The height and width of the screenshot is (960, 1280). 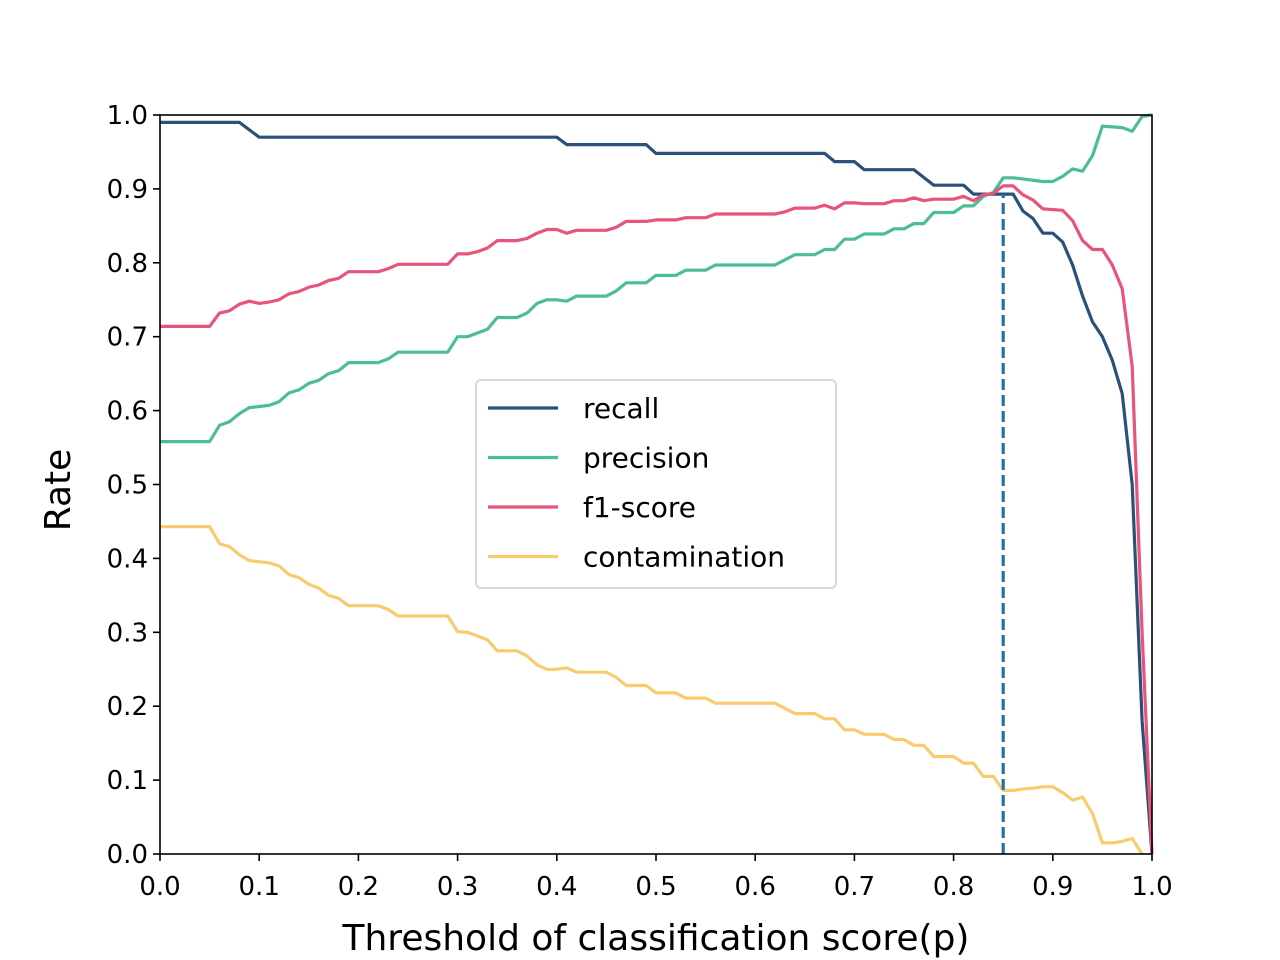 What do you see at coordinates (127, 633) in the screenshot?
I see `y-tick-label: 0.3` at bounding box center [127, 633].